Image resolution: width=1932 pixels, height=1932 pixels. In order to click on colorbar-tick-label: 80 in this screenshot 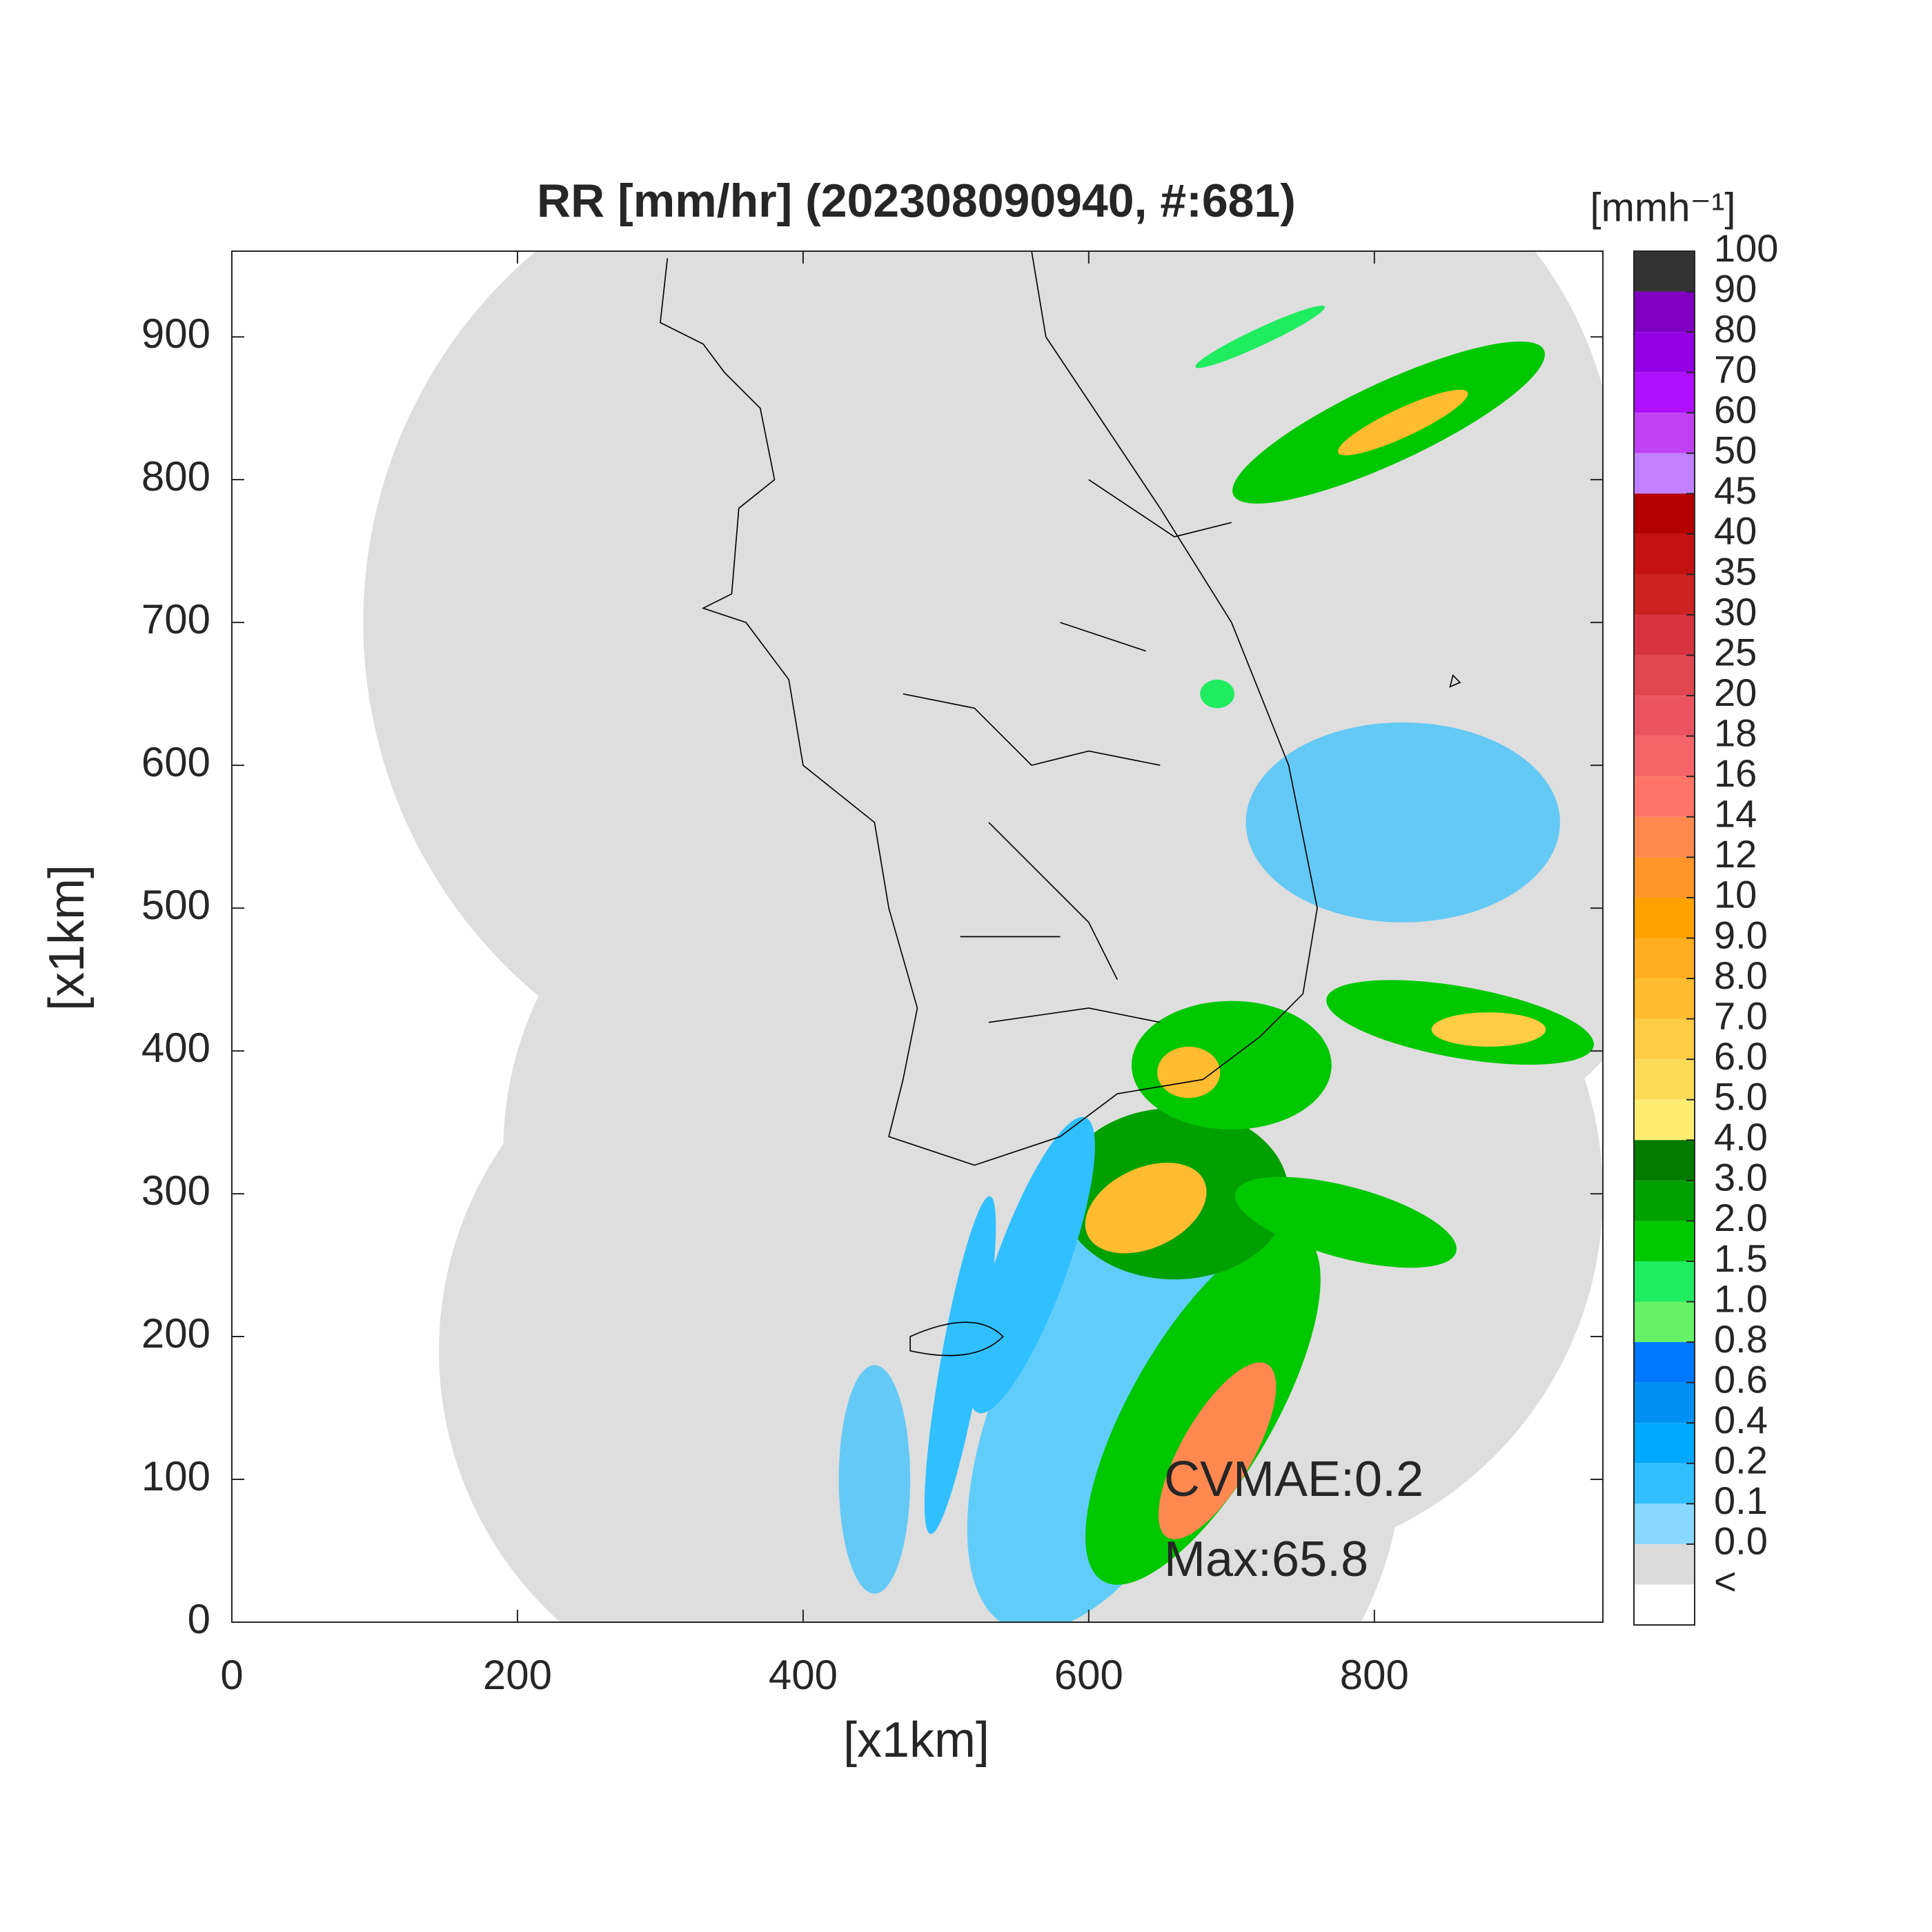, I will do `click(1735, 329)`.